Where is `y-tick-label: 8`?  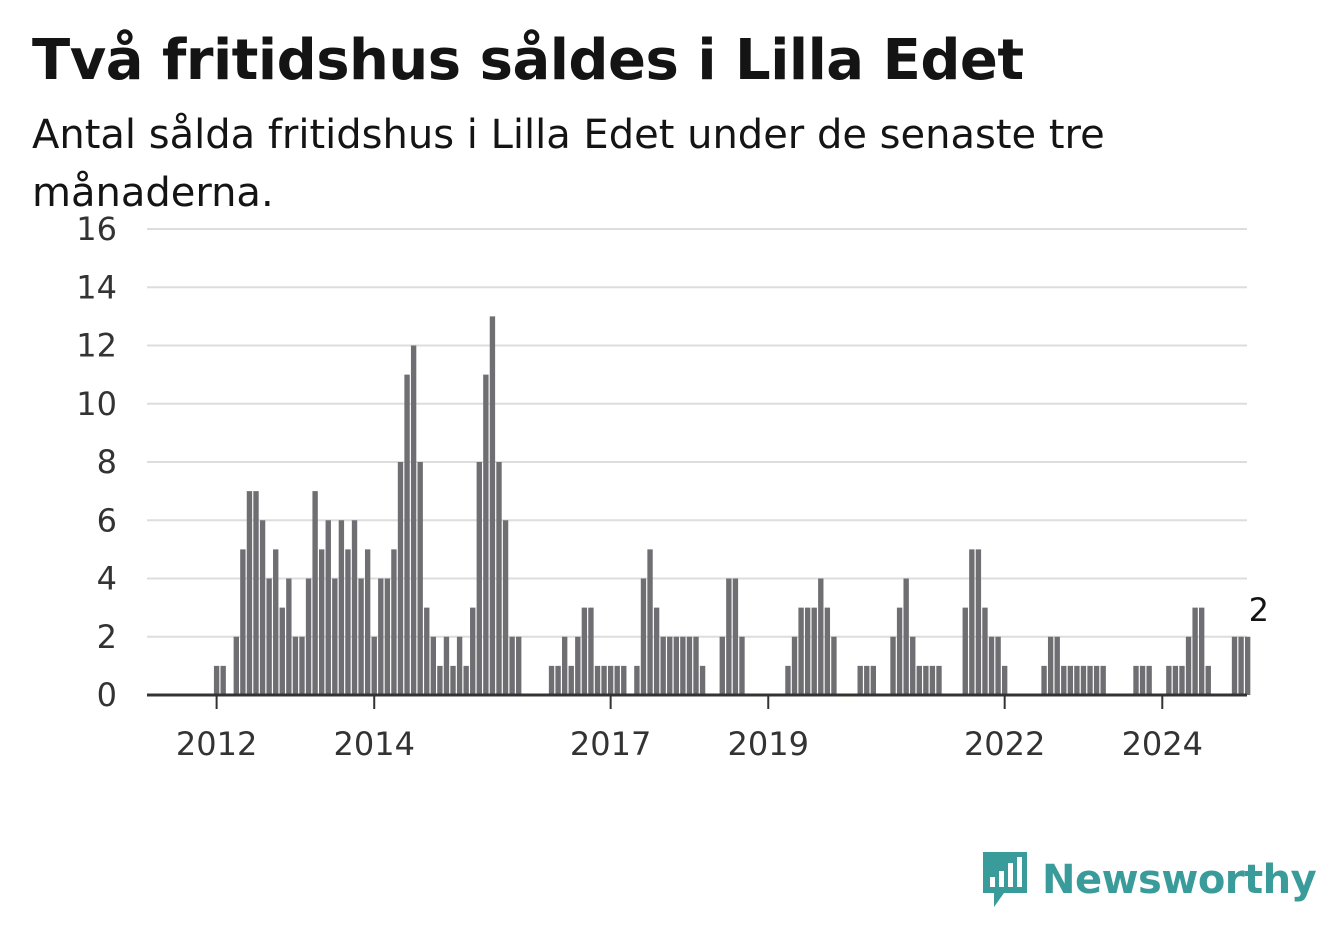
y-tick-label: 8 is located at coordinates (107, 462).